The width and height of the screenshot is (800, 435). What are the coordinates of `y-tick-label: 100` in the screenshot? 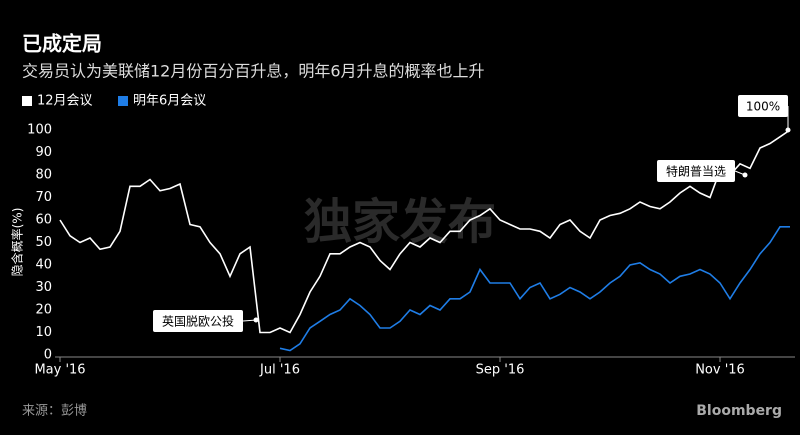 It's located at (39, 130).